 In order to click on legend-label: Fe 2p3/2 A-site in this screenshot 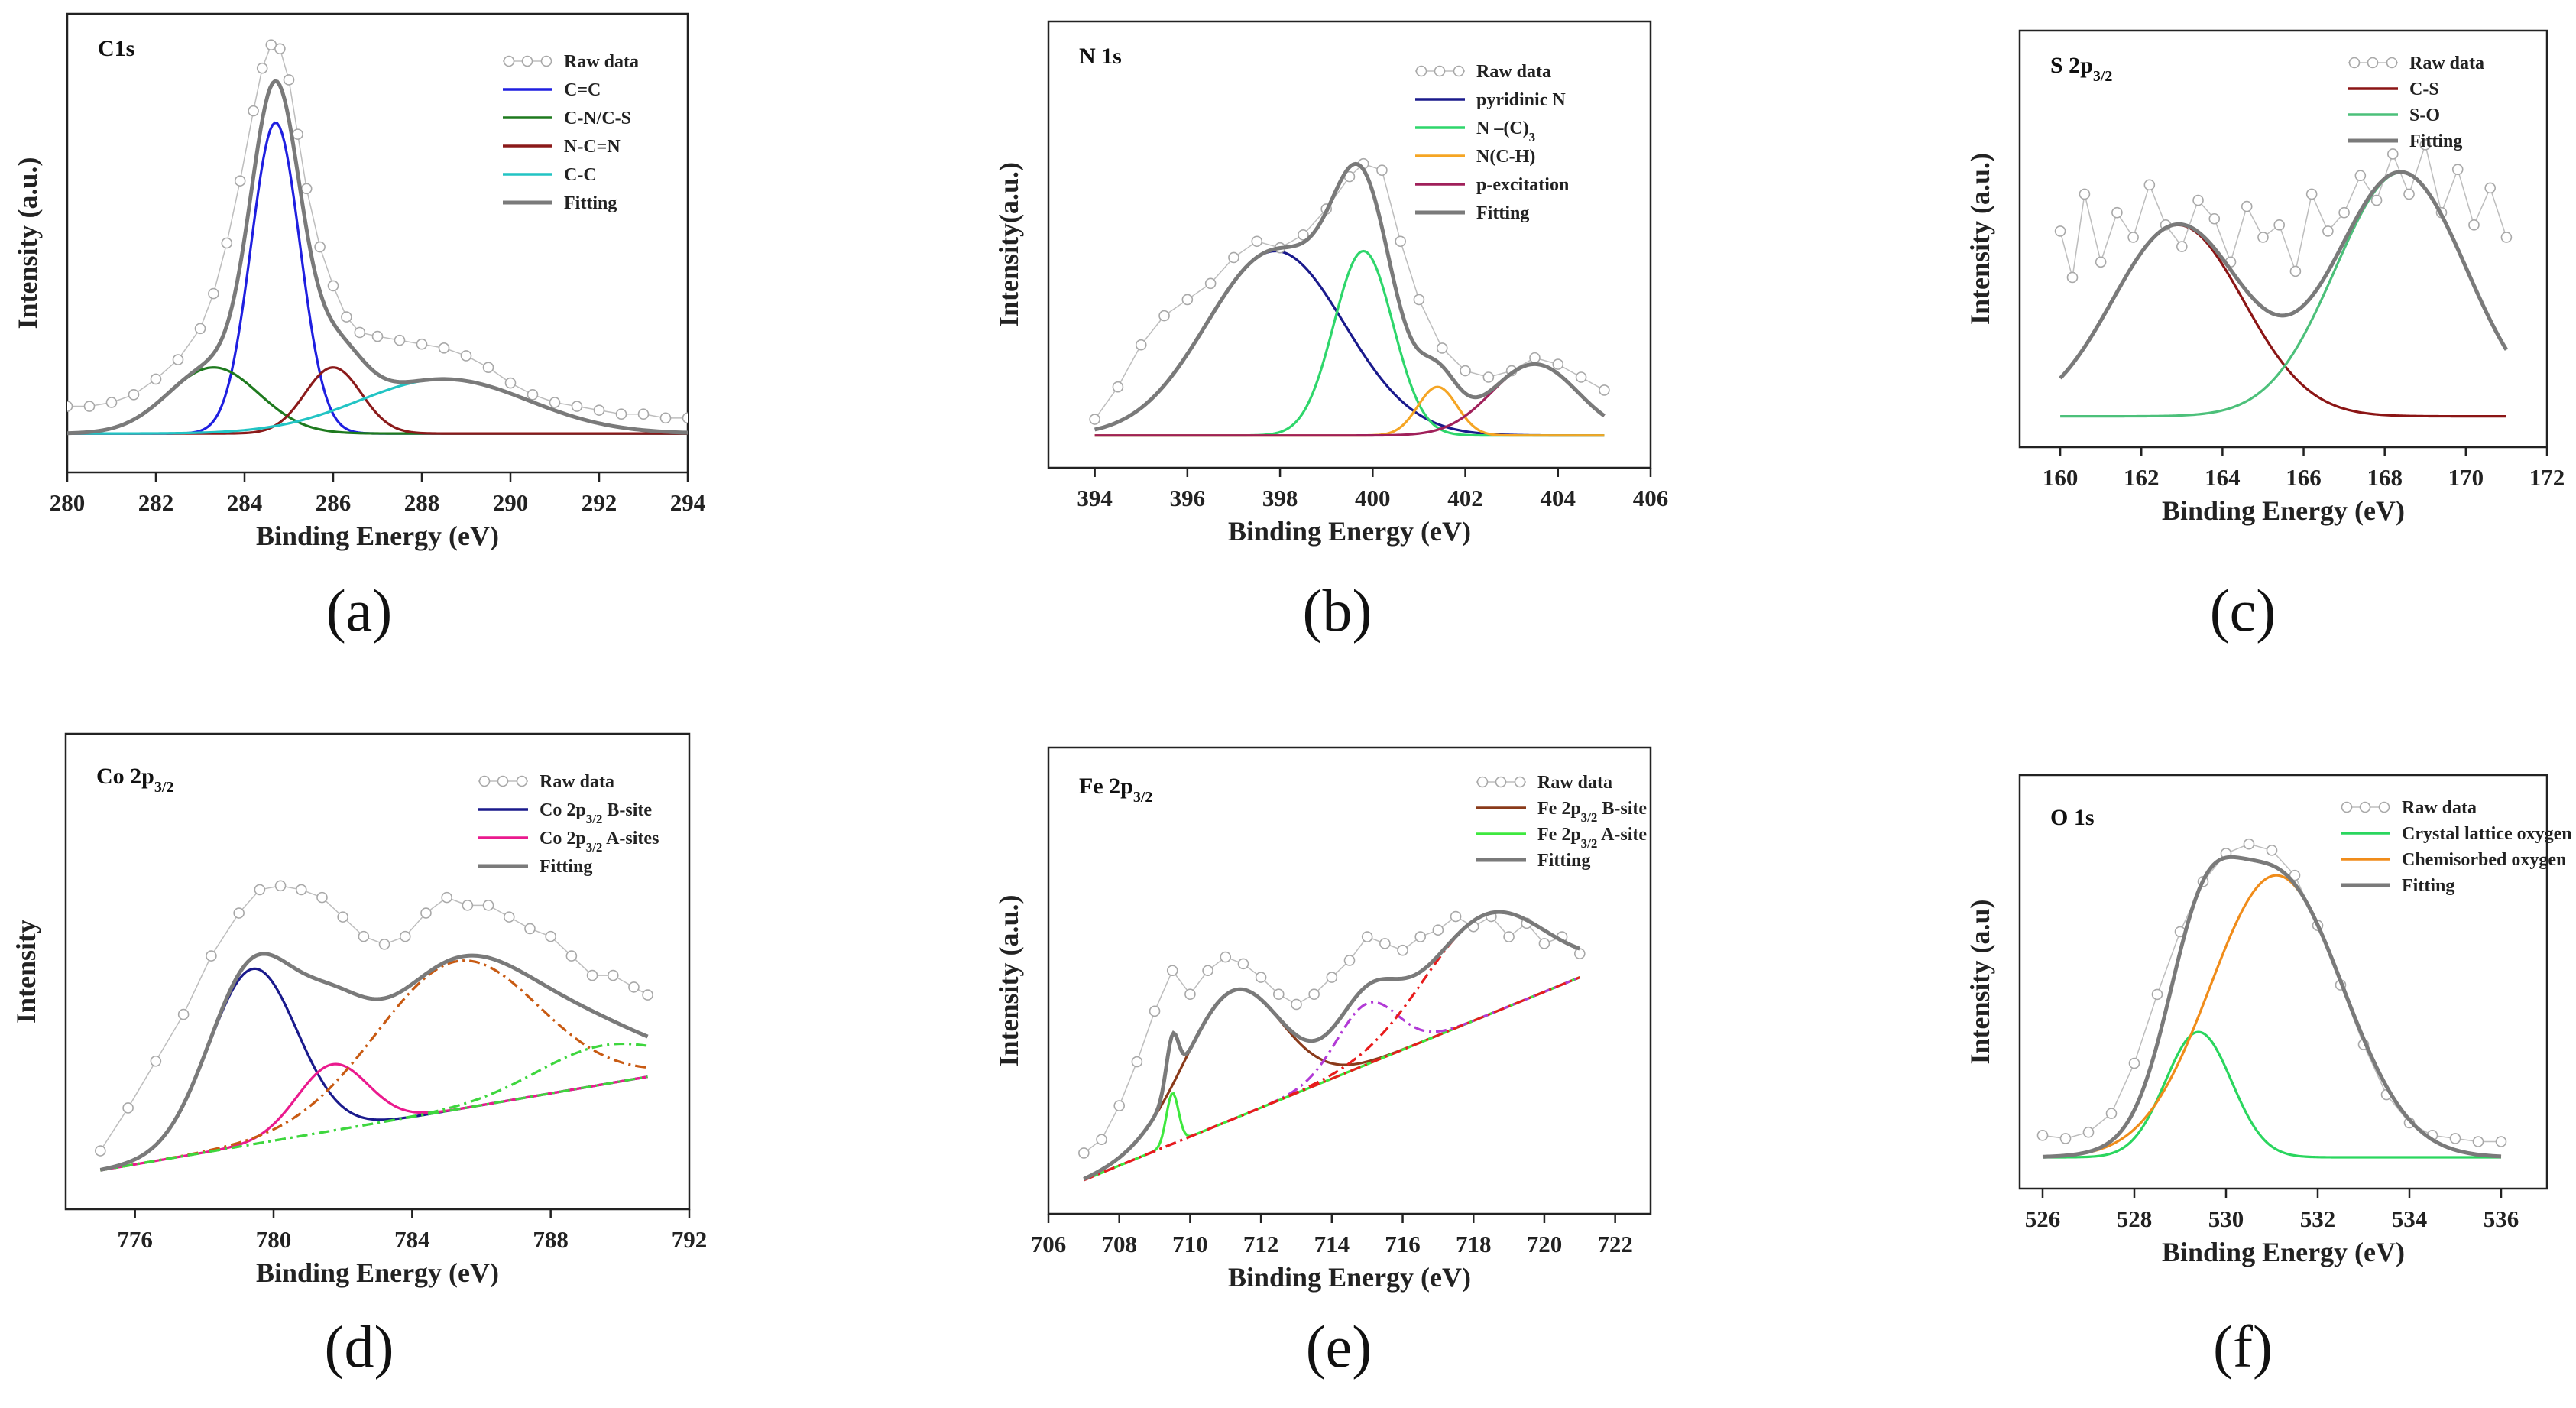, I will do `click(1592, 838)`.